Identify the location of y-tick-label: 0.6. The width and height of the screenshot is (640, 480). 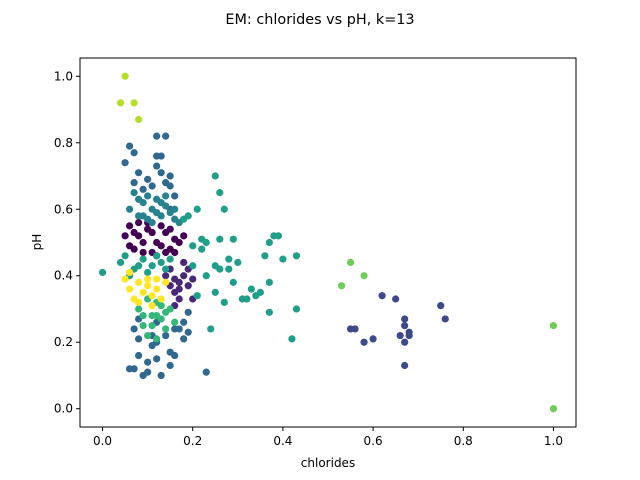
(63, 209).